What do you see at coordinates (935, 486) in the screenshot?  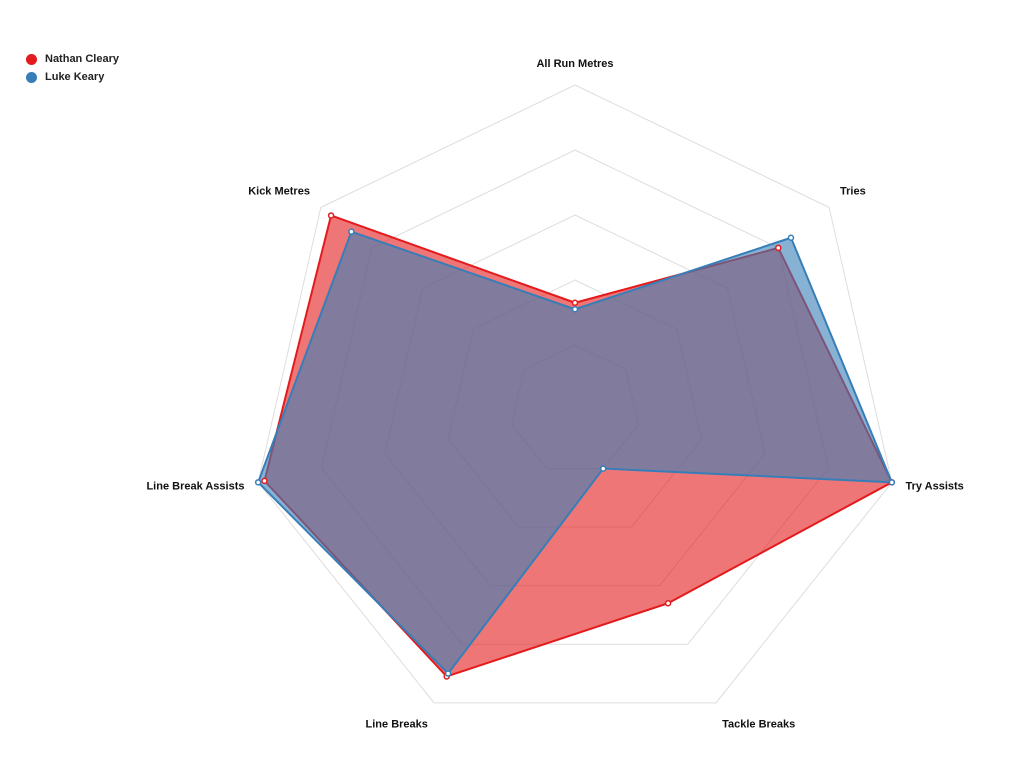 I see `axis-label-try-assists: Try Assists` at bounding box center [935, 486].